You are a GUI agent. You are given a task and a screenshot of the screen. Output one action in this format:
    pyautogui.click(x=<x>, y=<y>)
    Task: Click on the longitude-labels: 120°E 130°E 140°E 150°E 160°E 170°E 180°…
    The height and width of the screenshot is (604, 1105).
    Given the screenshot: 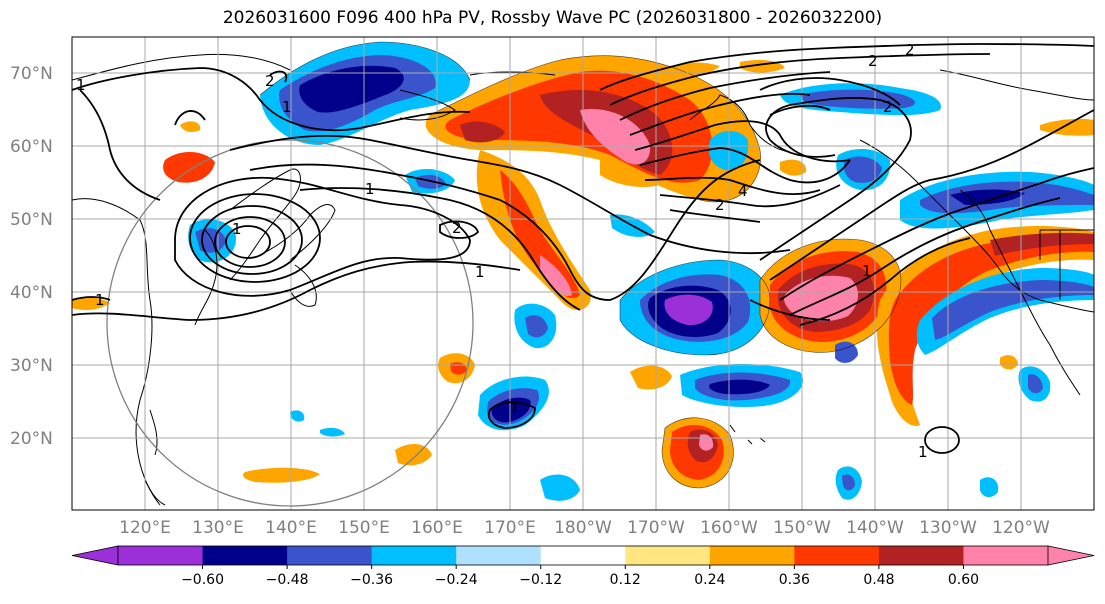 What is the action you would take?
    pyautogui.click(x=584, y=528)
    